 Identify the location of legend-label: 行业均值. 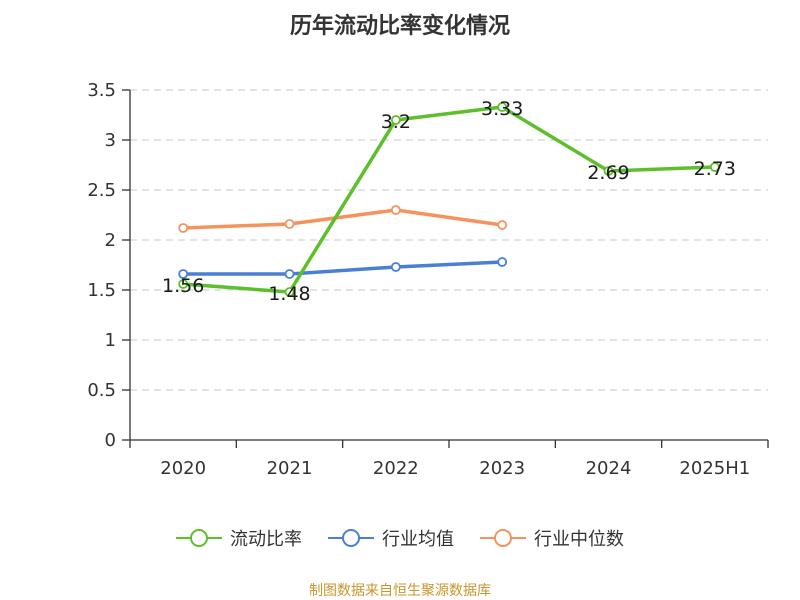
(418, 539).